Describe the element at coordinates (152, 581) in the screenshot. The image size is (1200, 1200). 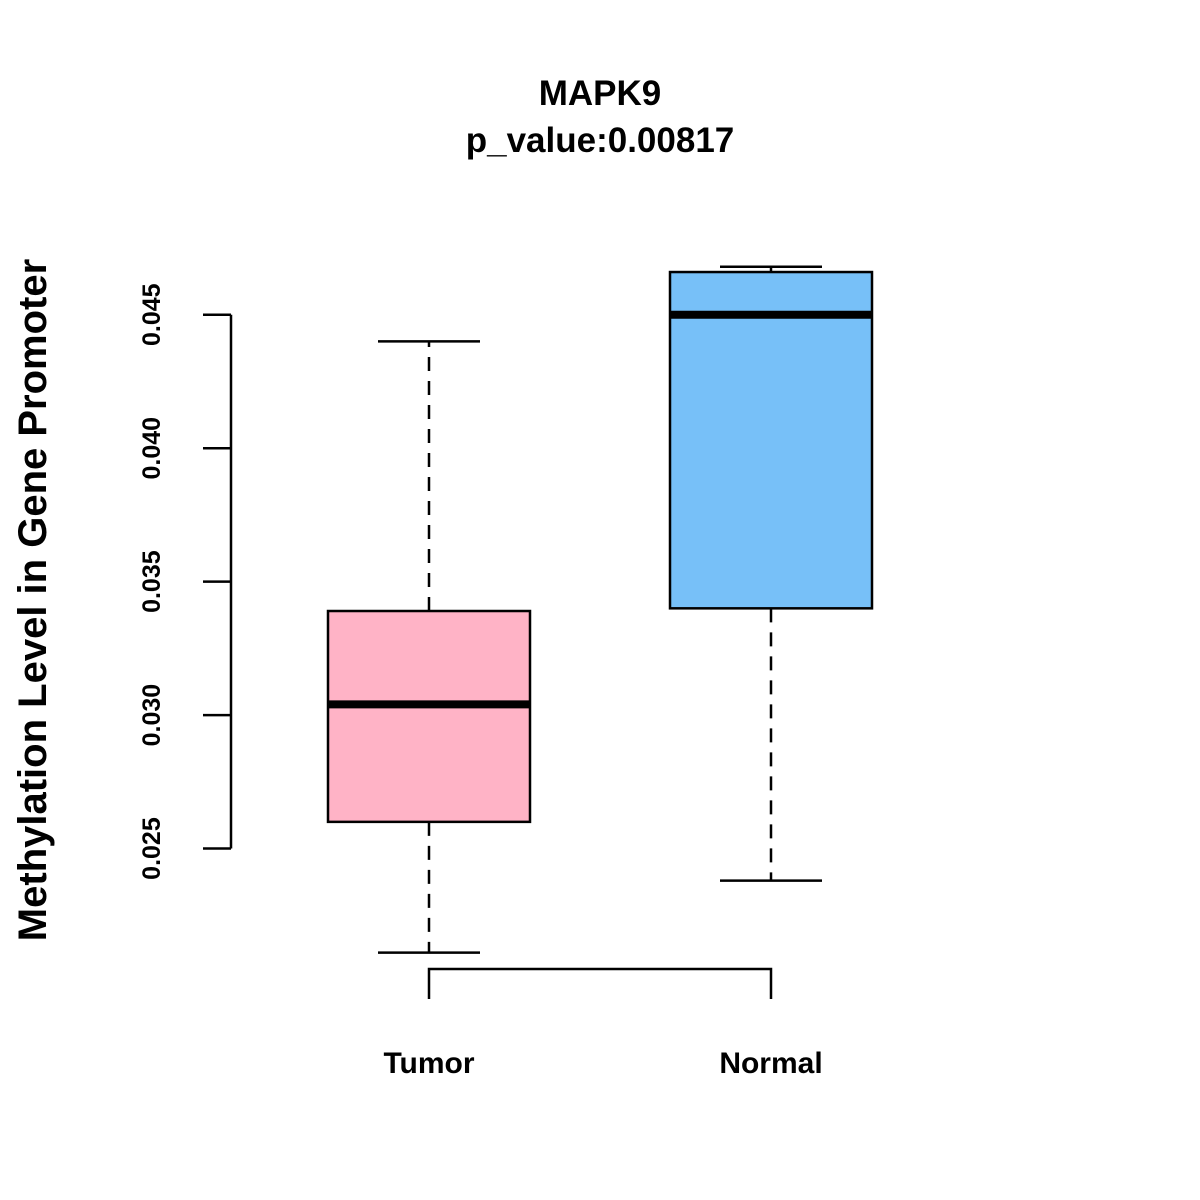
I see `y-tick-label: 0.035` at that location.